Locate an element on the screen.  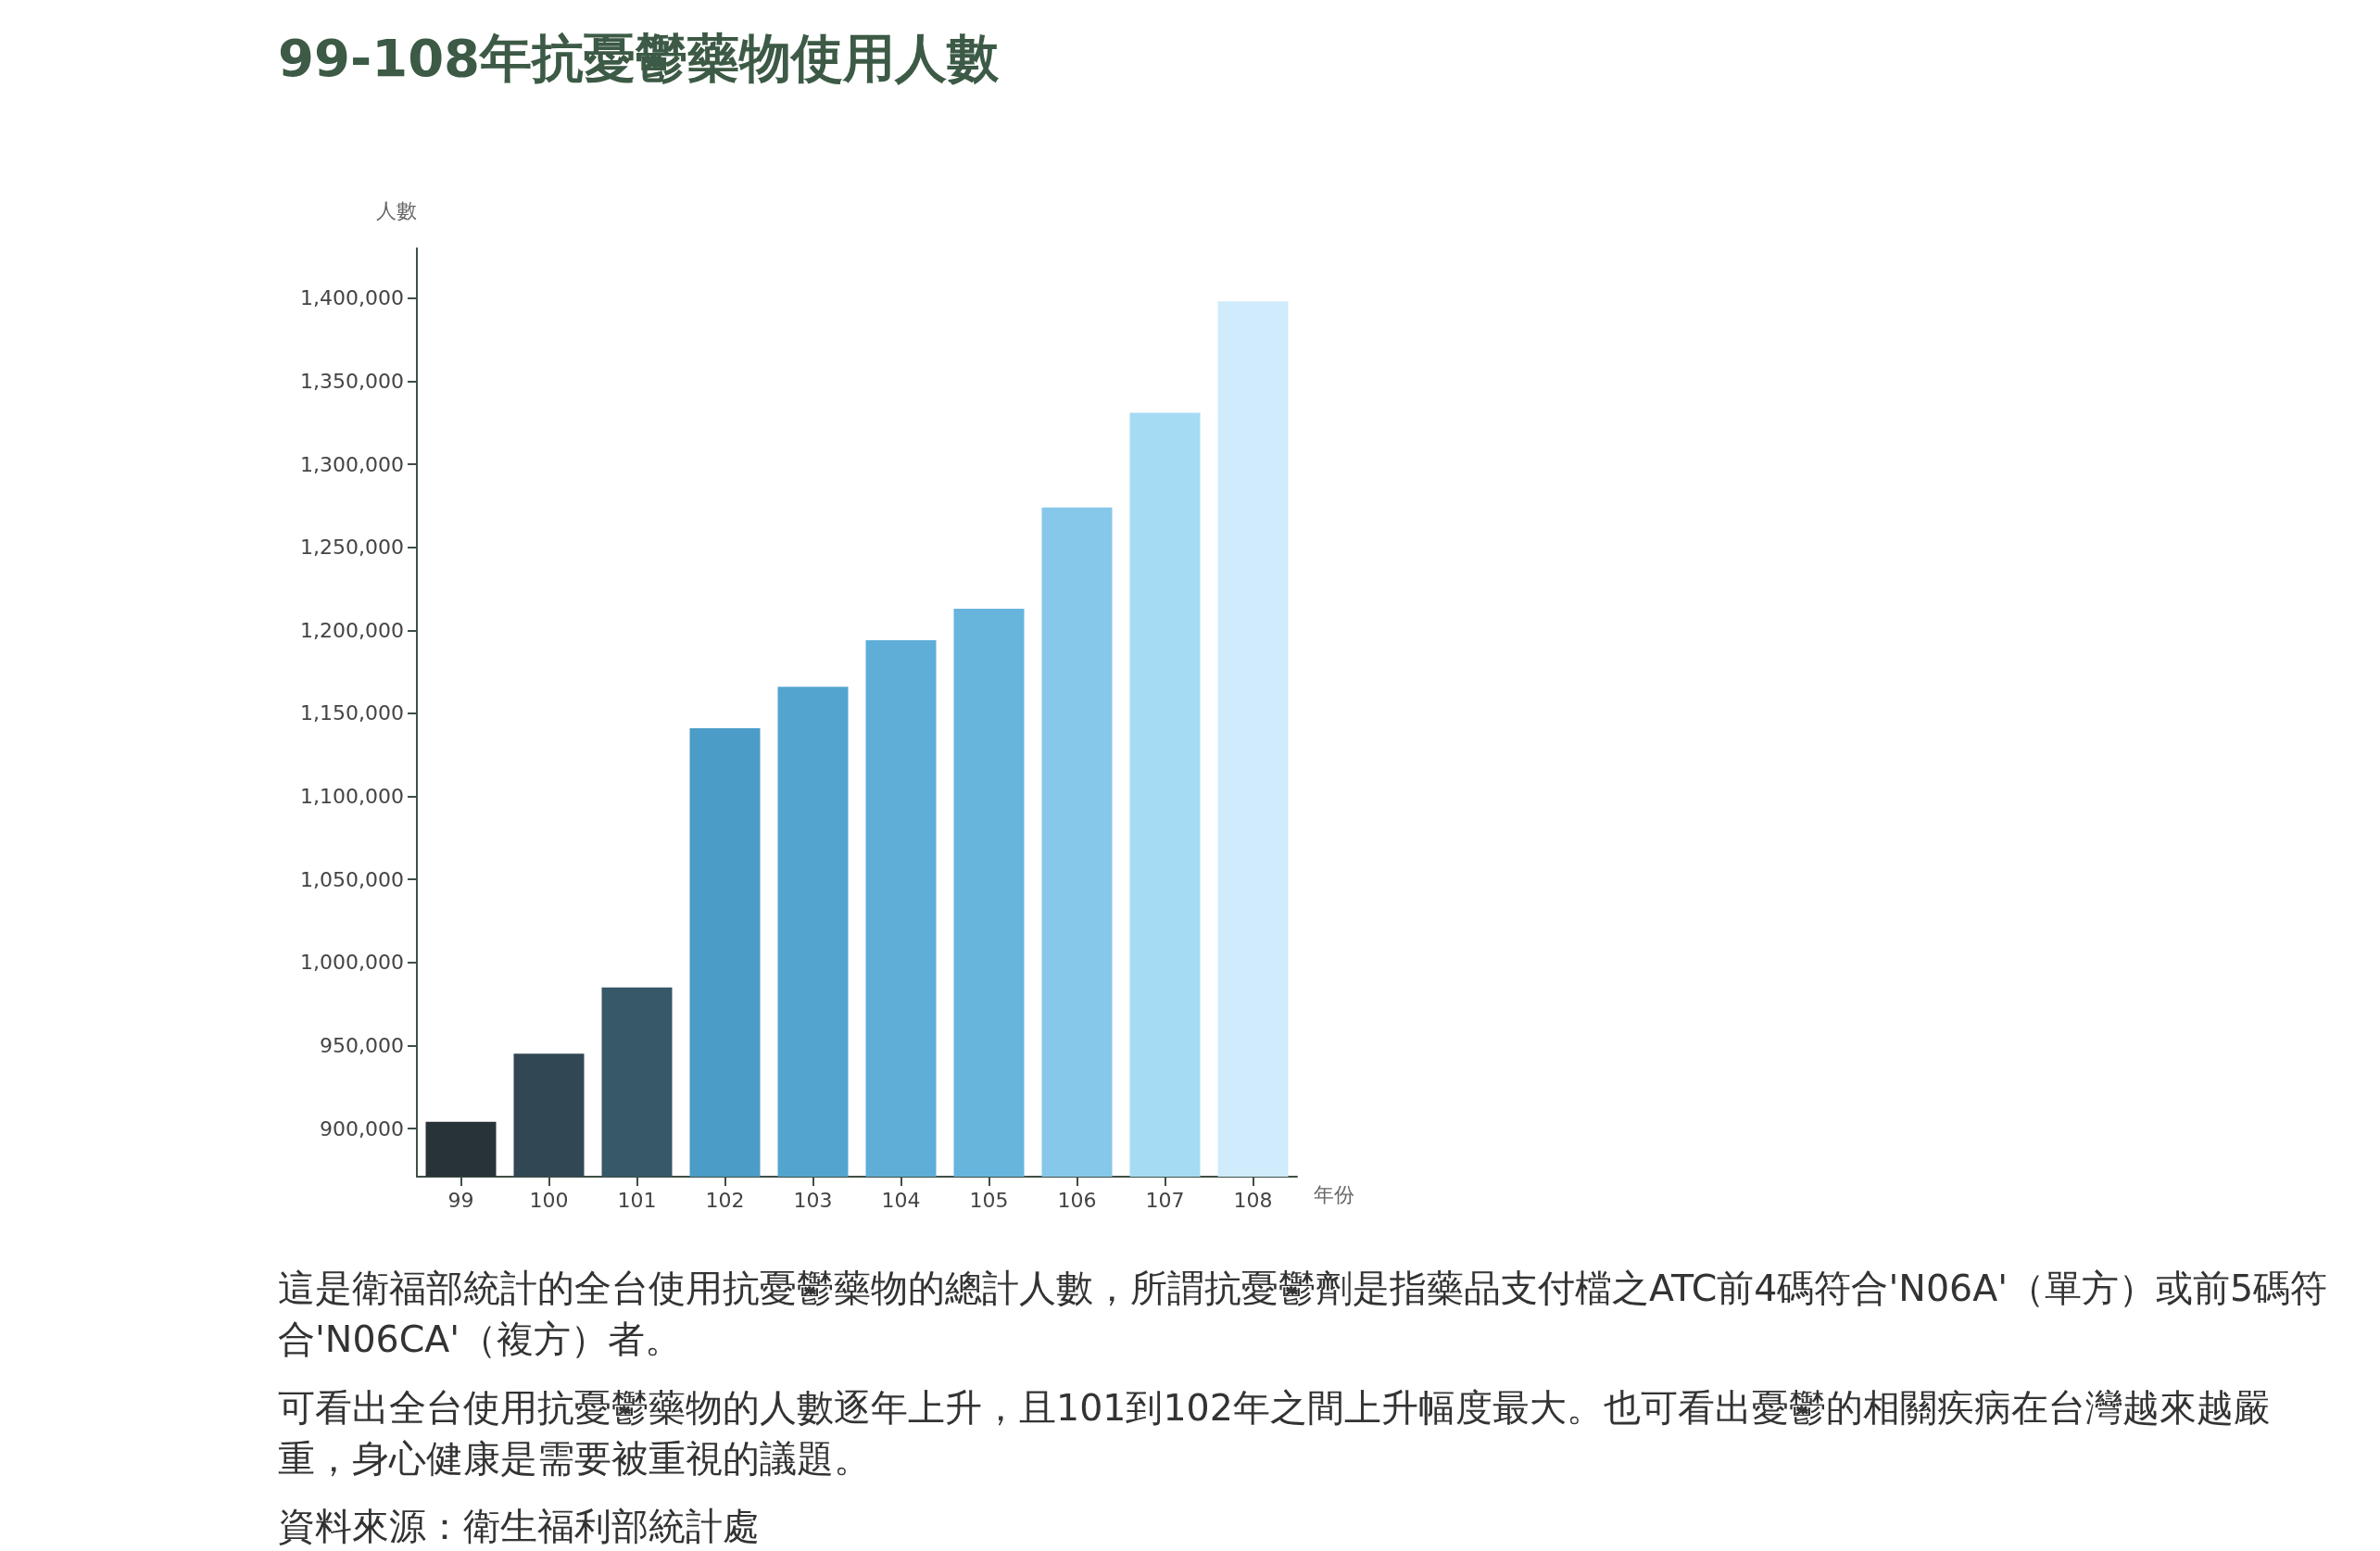
x-tick-label: 99 is located at coordinates (460, 1200).